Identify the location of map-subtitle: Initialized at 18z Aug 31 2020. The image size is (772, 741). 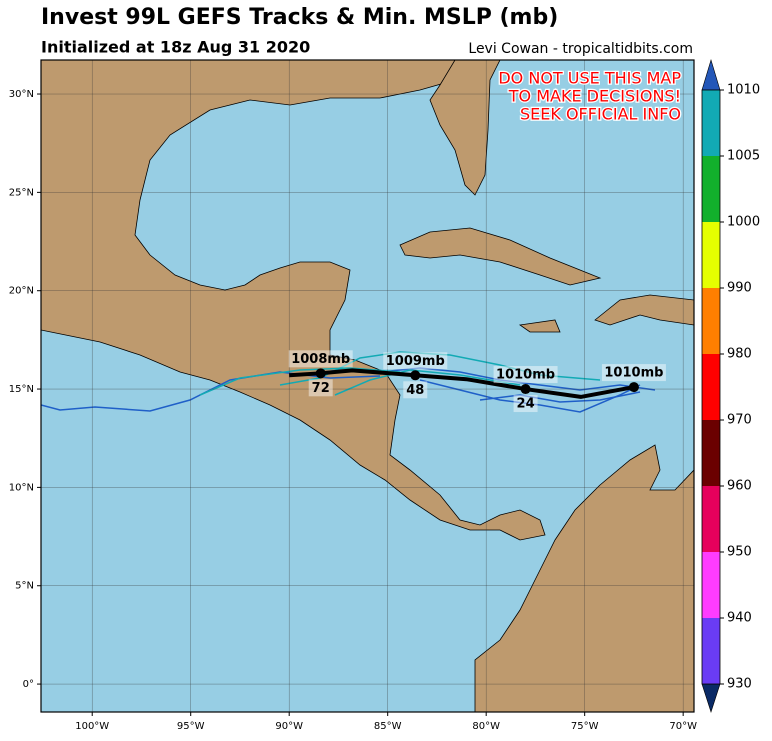
(175, 47).